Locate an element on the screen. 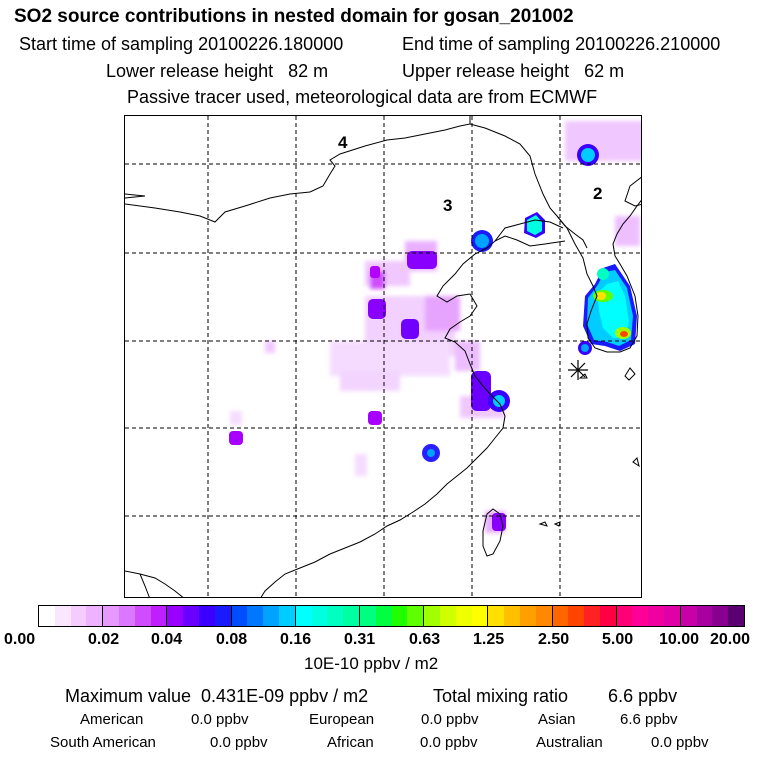 The image size is (768, 768). taiwan-coast is located at coordinates (493, 532).